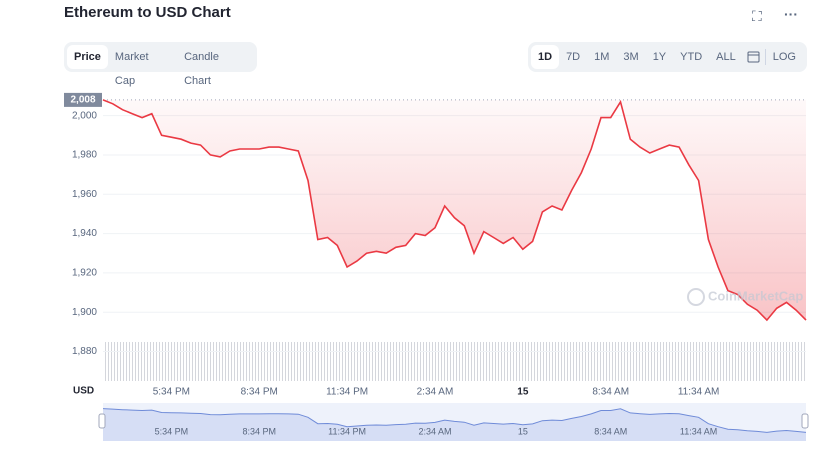 This screenshot has height=450, width=832. What do you see at coordinates (347, 431) in the screenshot?
I see `navigator-tick-label: 11:34 PM` at bounding box center [347, 431].